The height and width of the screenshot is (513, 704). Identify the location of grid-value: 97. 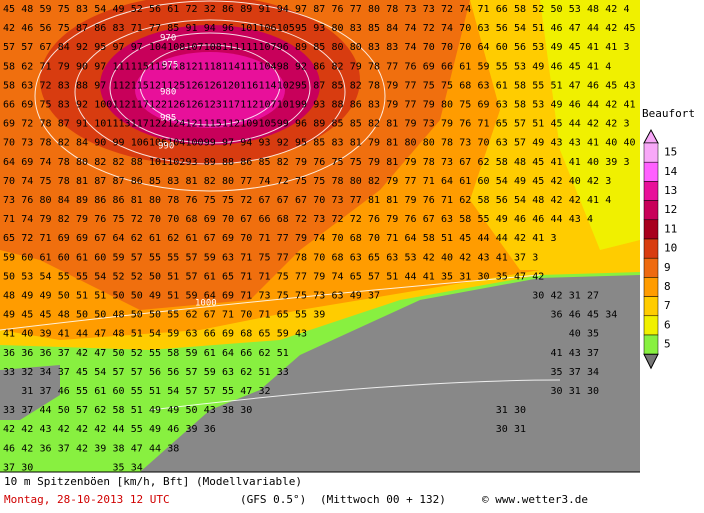
(100, 66).